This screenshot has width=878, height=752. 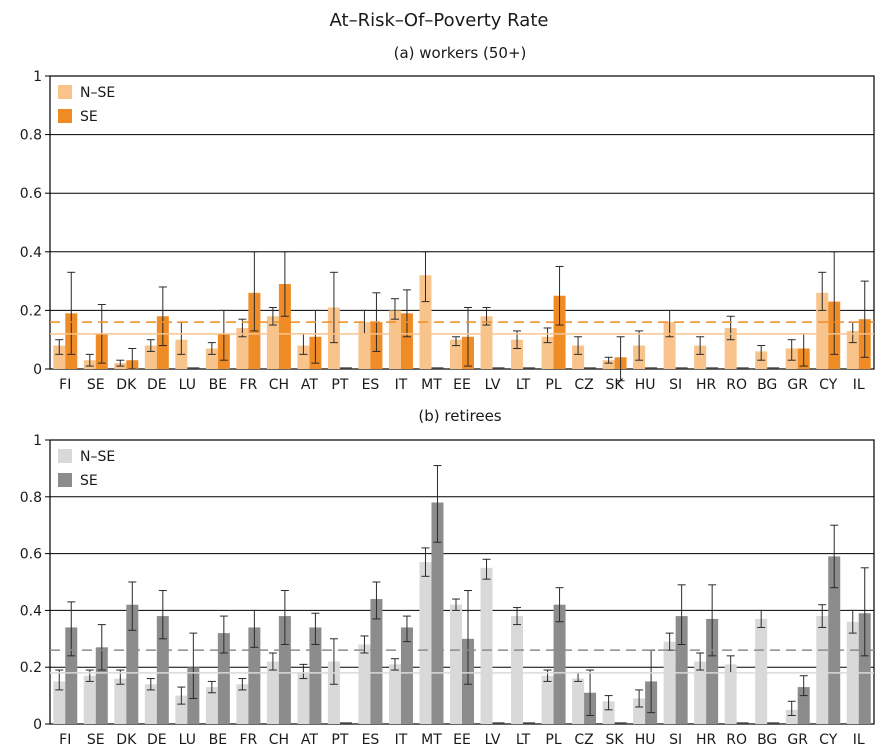 I want to click on x-tick-label: PL, so click(x=553, y=385).